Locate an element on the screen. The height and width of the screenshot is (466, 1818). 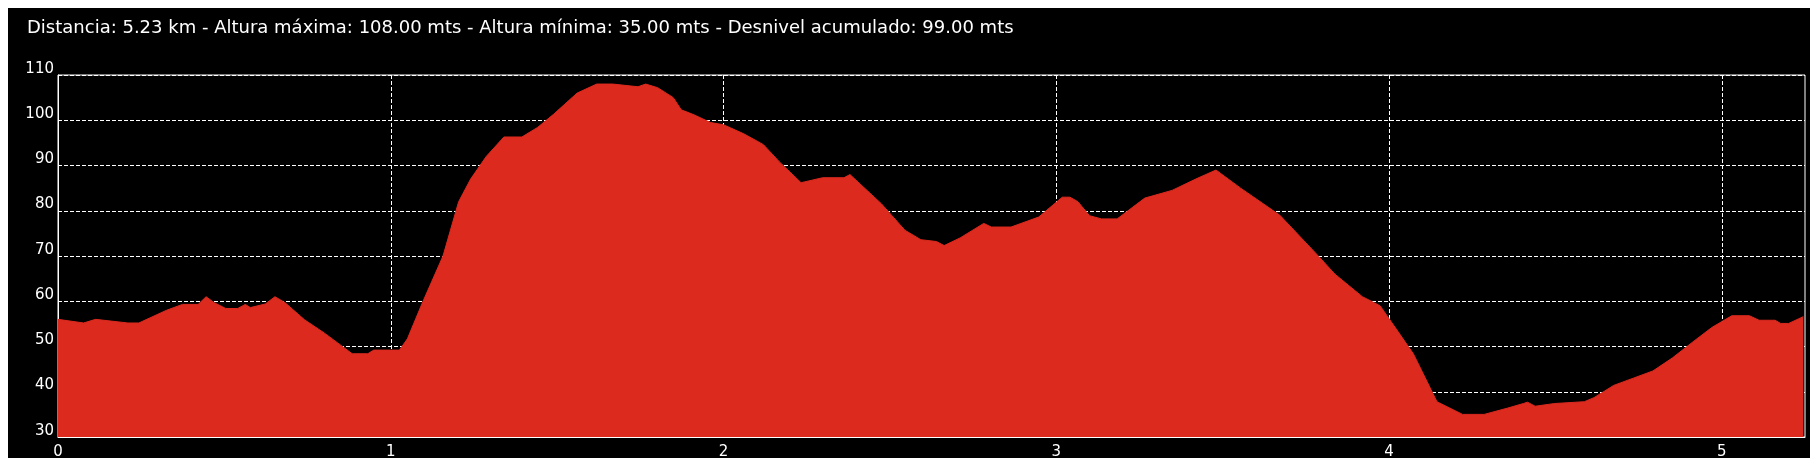
x-tick-label: 5 is located at coordinates (1722, 450).